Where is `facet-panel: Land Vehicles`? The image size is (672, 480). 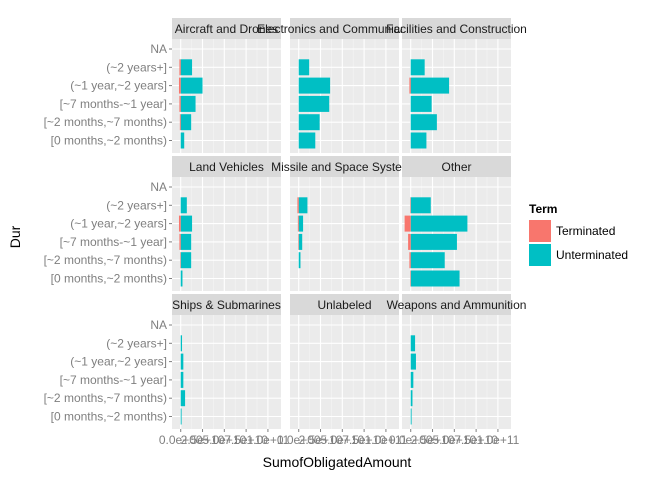 facet-panel: Land Vehicles is located at coordinates (226, 223).